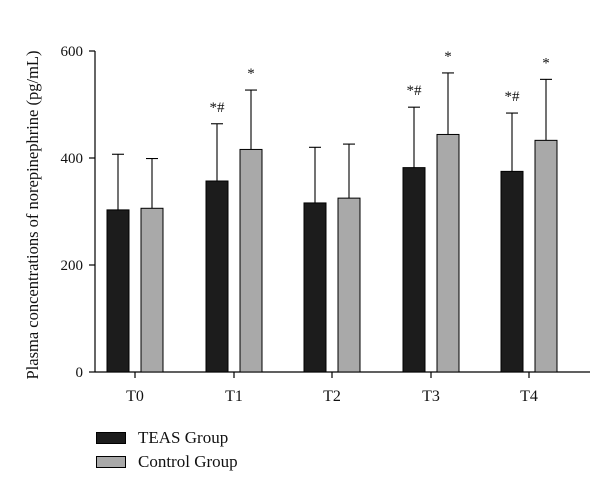 The width and height of the screenshot is (600, 492). What do you see at coordinates (332, 396) in the screenshot?
I see `x-tick-label: T2` at bounding box center [332, 396].